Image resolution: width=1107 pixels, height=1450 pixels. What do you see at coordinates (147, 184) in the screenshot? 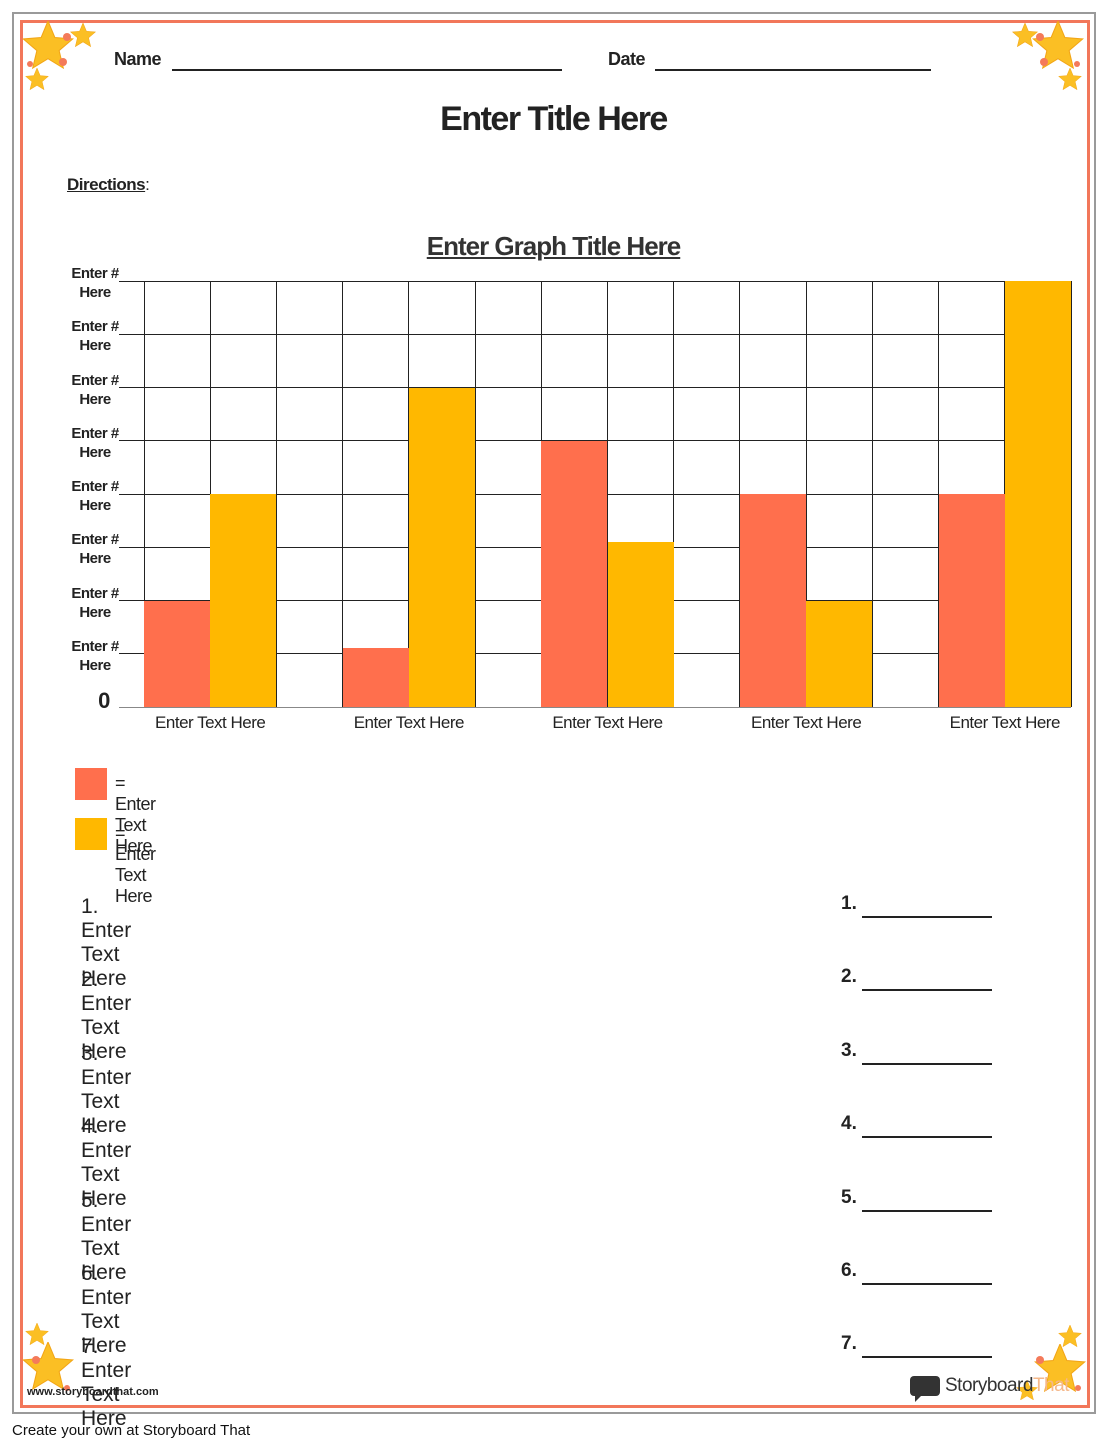
I see `directions-suffix: :` at bounding box center [147, 184].